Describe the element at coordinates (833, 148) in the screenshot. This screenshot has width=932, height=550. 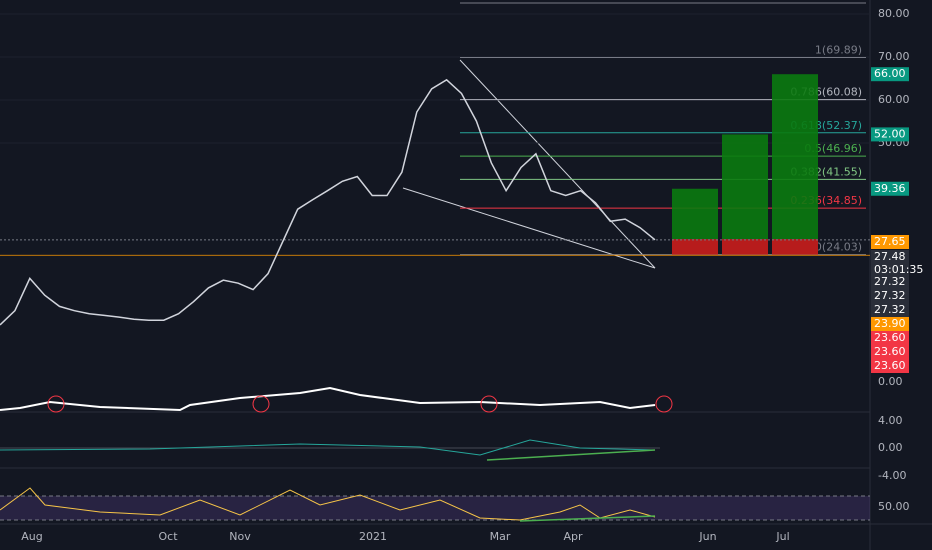
I see `fib-label: 0.5(46.96)` at that location.